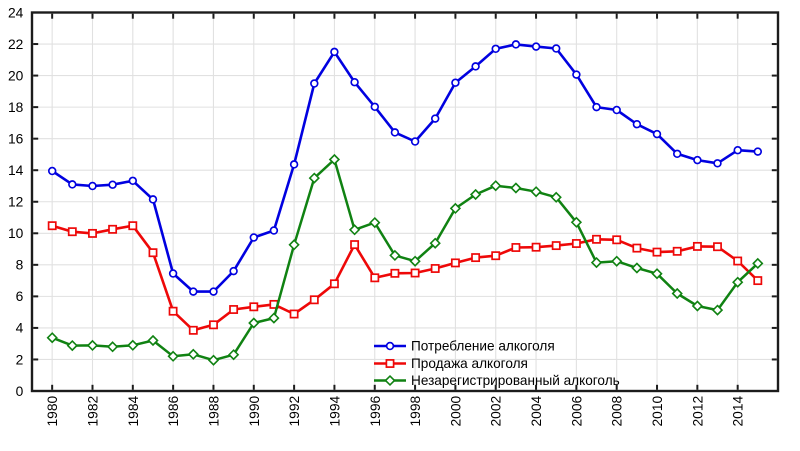  What do you see at coordinates (20, 265) in the screenshot?
I see `svg-text: 8` at bounding box center [20, 265].